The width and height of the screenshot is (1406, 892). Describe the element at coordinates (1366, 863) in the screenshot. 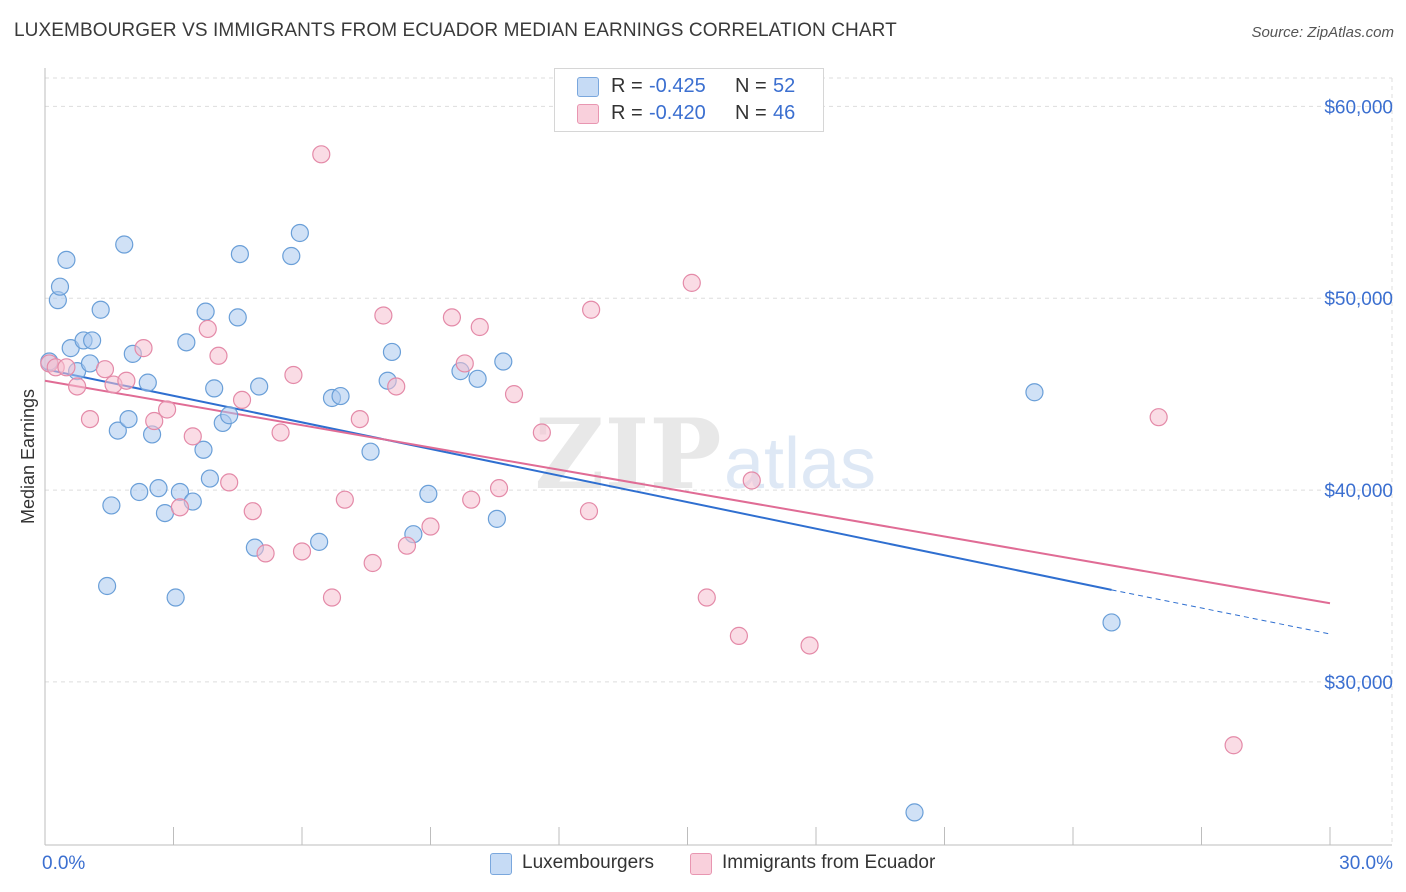

I see `x-tick-label: 30.0%` at that location.